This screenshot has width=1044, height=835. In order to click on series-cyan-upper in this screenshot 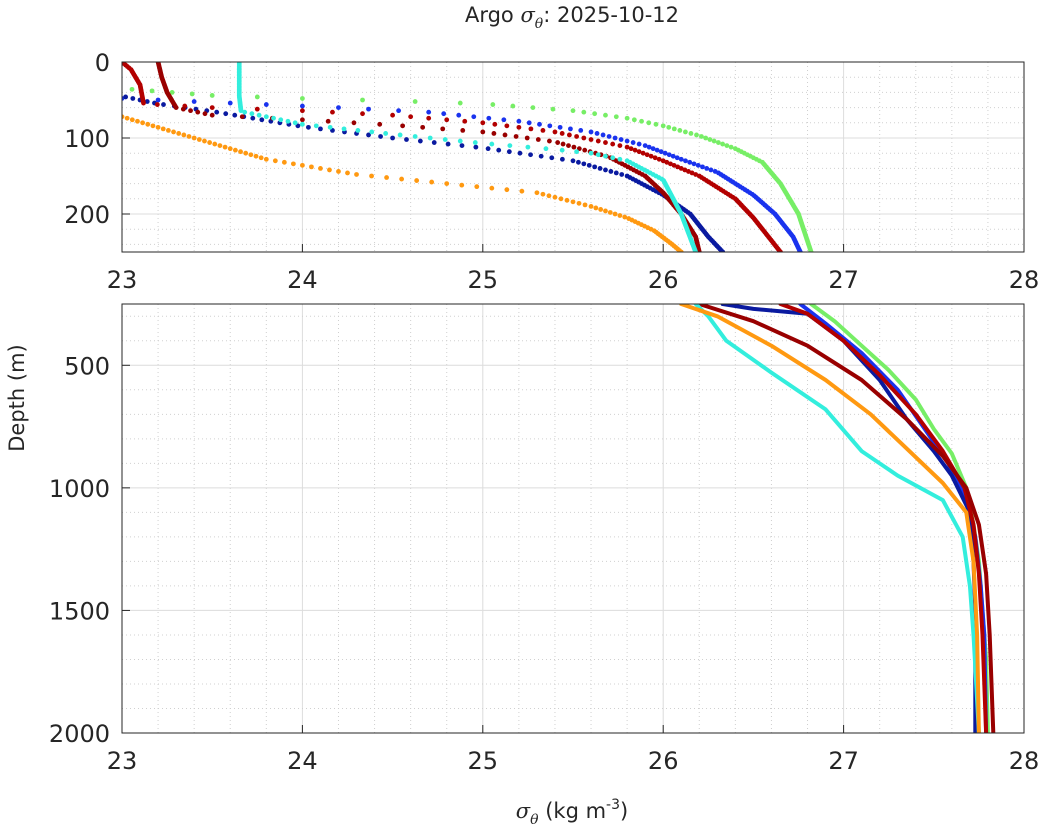, I will do `click(467, 157)`.